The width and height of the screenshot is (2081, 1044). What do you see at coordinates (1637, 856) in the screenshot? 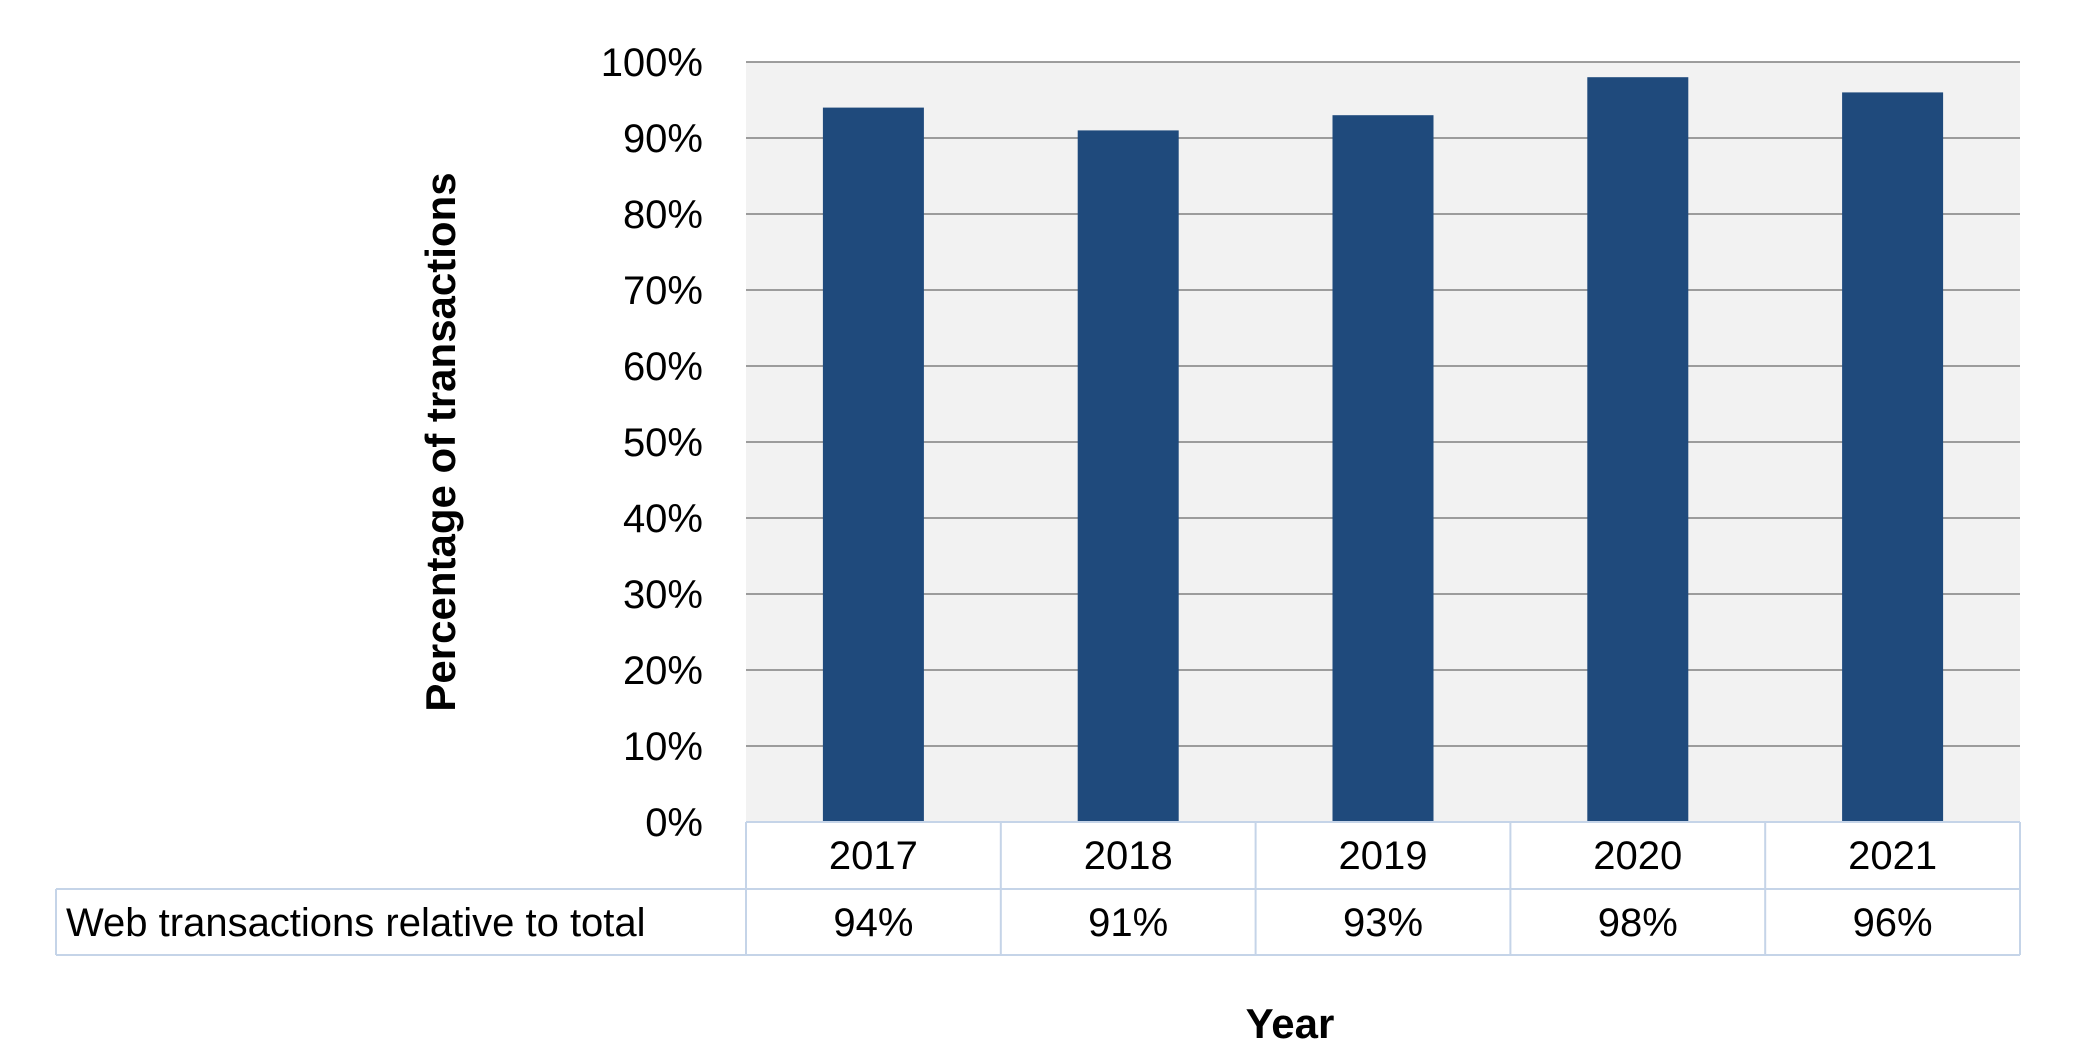
I see `x-tick-label: 2020` at bounding box center [1637, 856].